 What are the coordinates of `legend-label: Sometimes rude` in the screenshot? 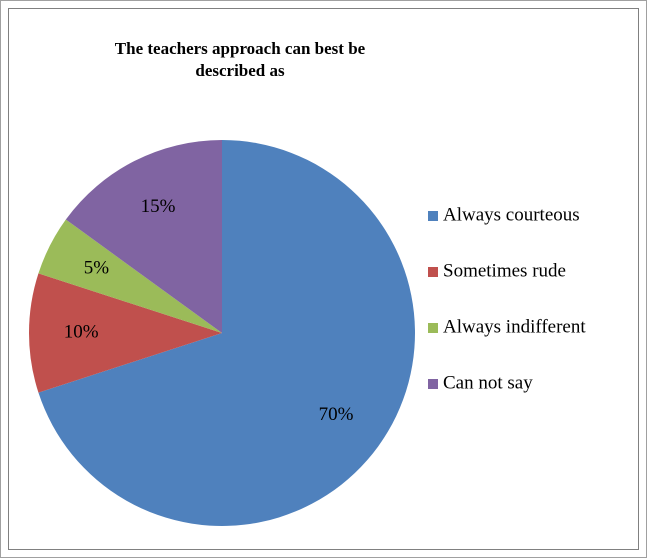 It's located at (504, 270).